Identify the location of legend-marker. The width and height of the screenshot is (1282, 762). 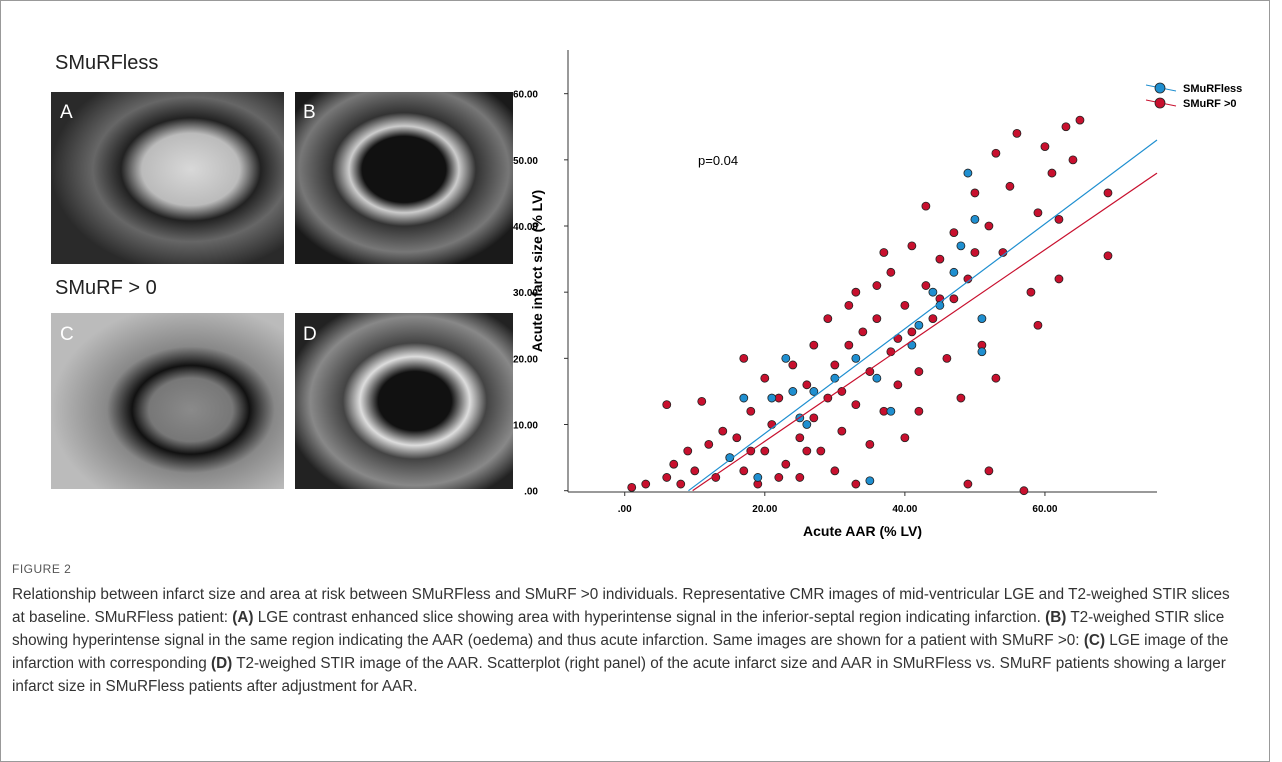
(1160, 88).